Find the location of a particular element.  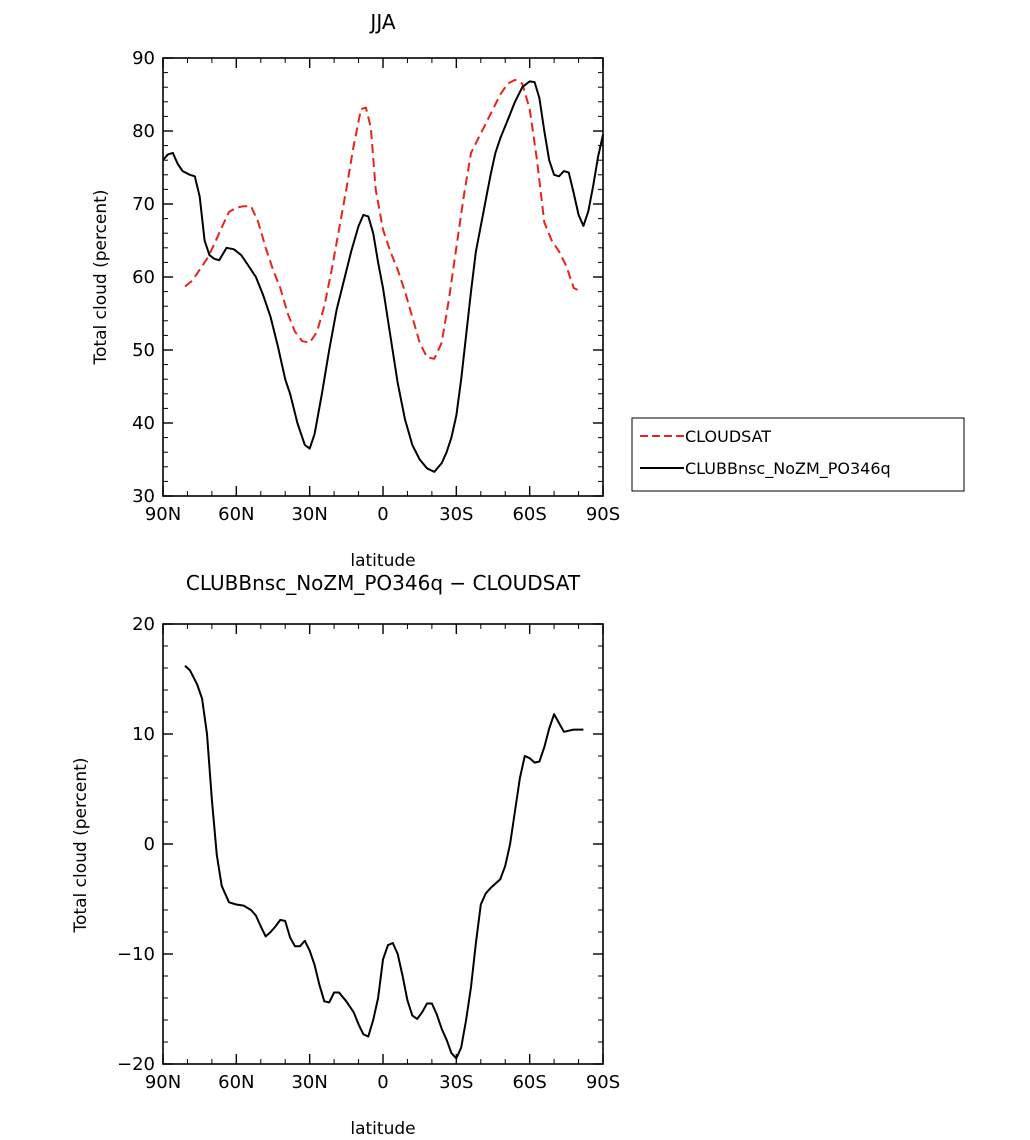

legend-label-model: CLUBBnsc_NoZM_PO346q is located at coordinates (788, 469).